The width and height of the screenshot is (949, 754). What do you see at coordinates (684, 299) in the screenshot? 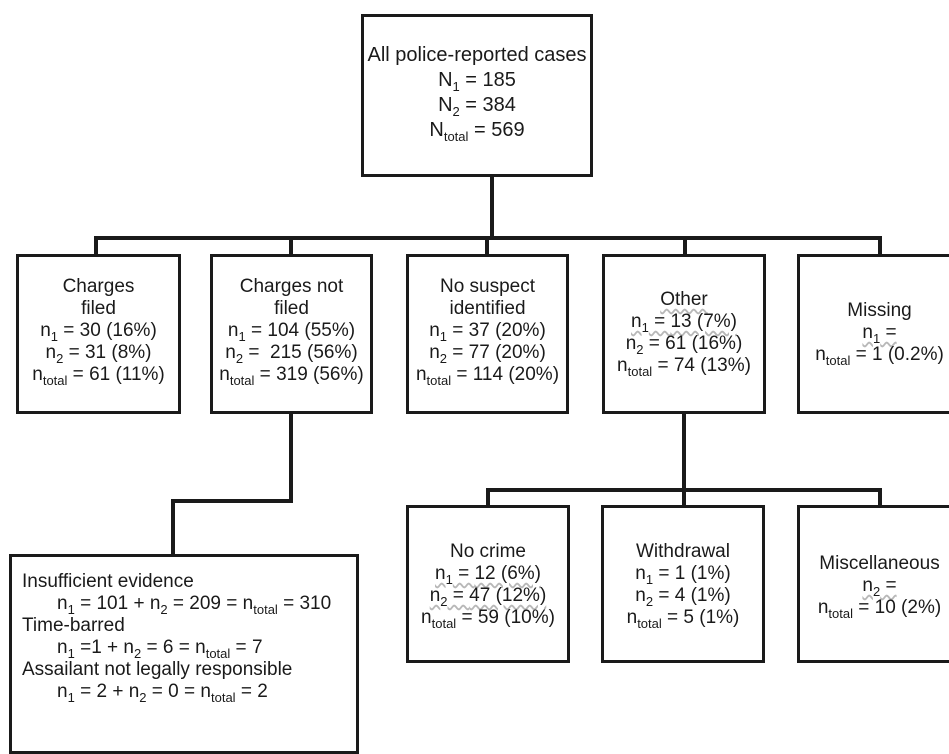
I see `node-title: Other` at bounding box center [684, 299].